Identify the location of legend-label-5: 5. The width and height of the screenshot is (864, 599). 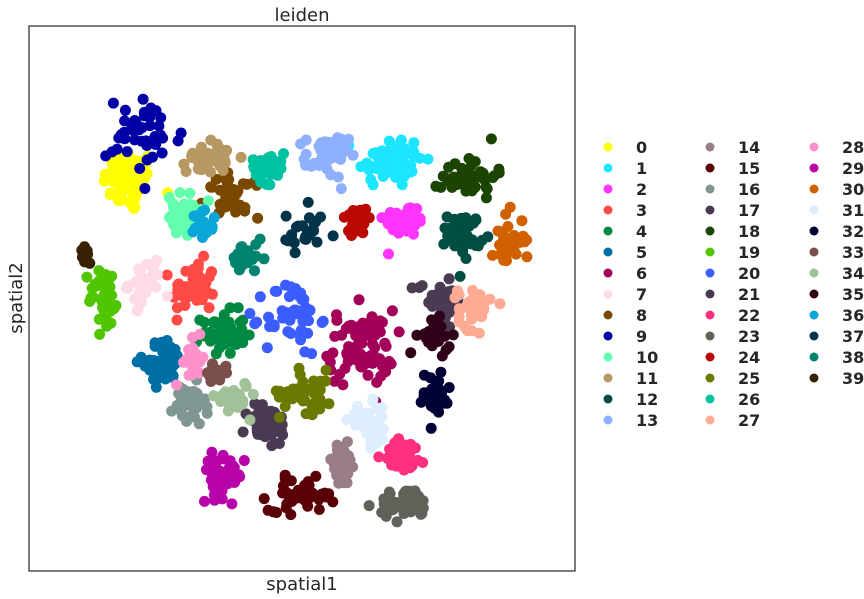
(641, 252).